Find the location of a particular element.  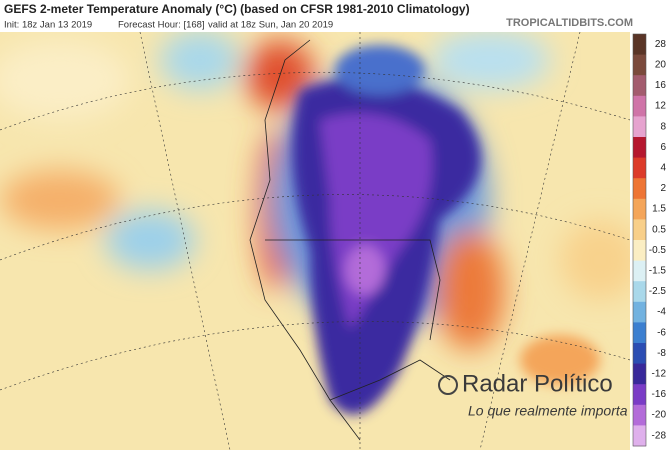

colorbar-label: -1.5 is located at coordinates (658, 271).